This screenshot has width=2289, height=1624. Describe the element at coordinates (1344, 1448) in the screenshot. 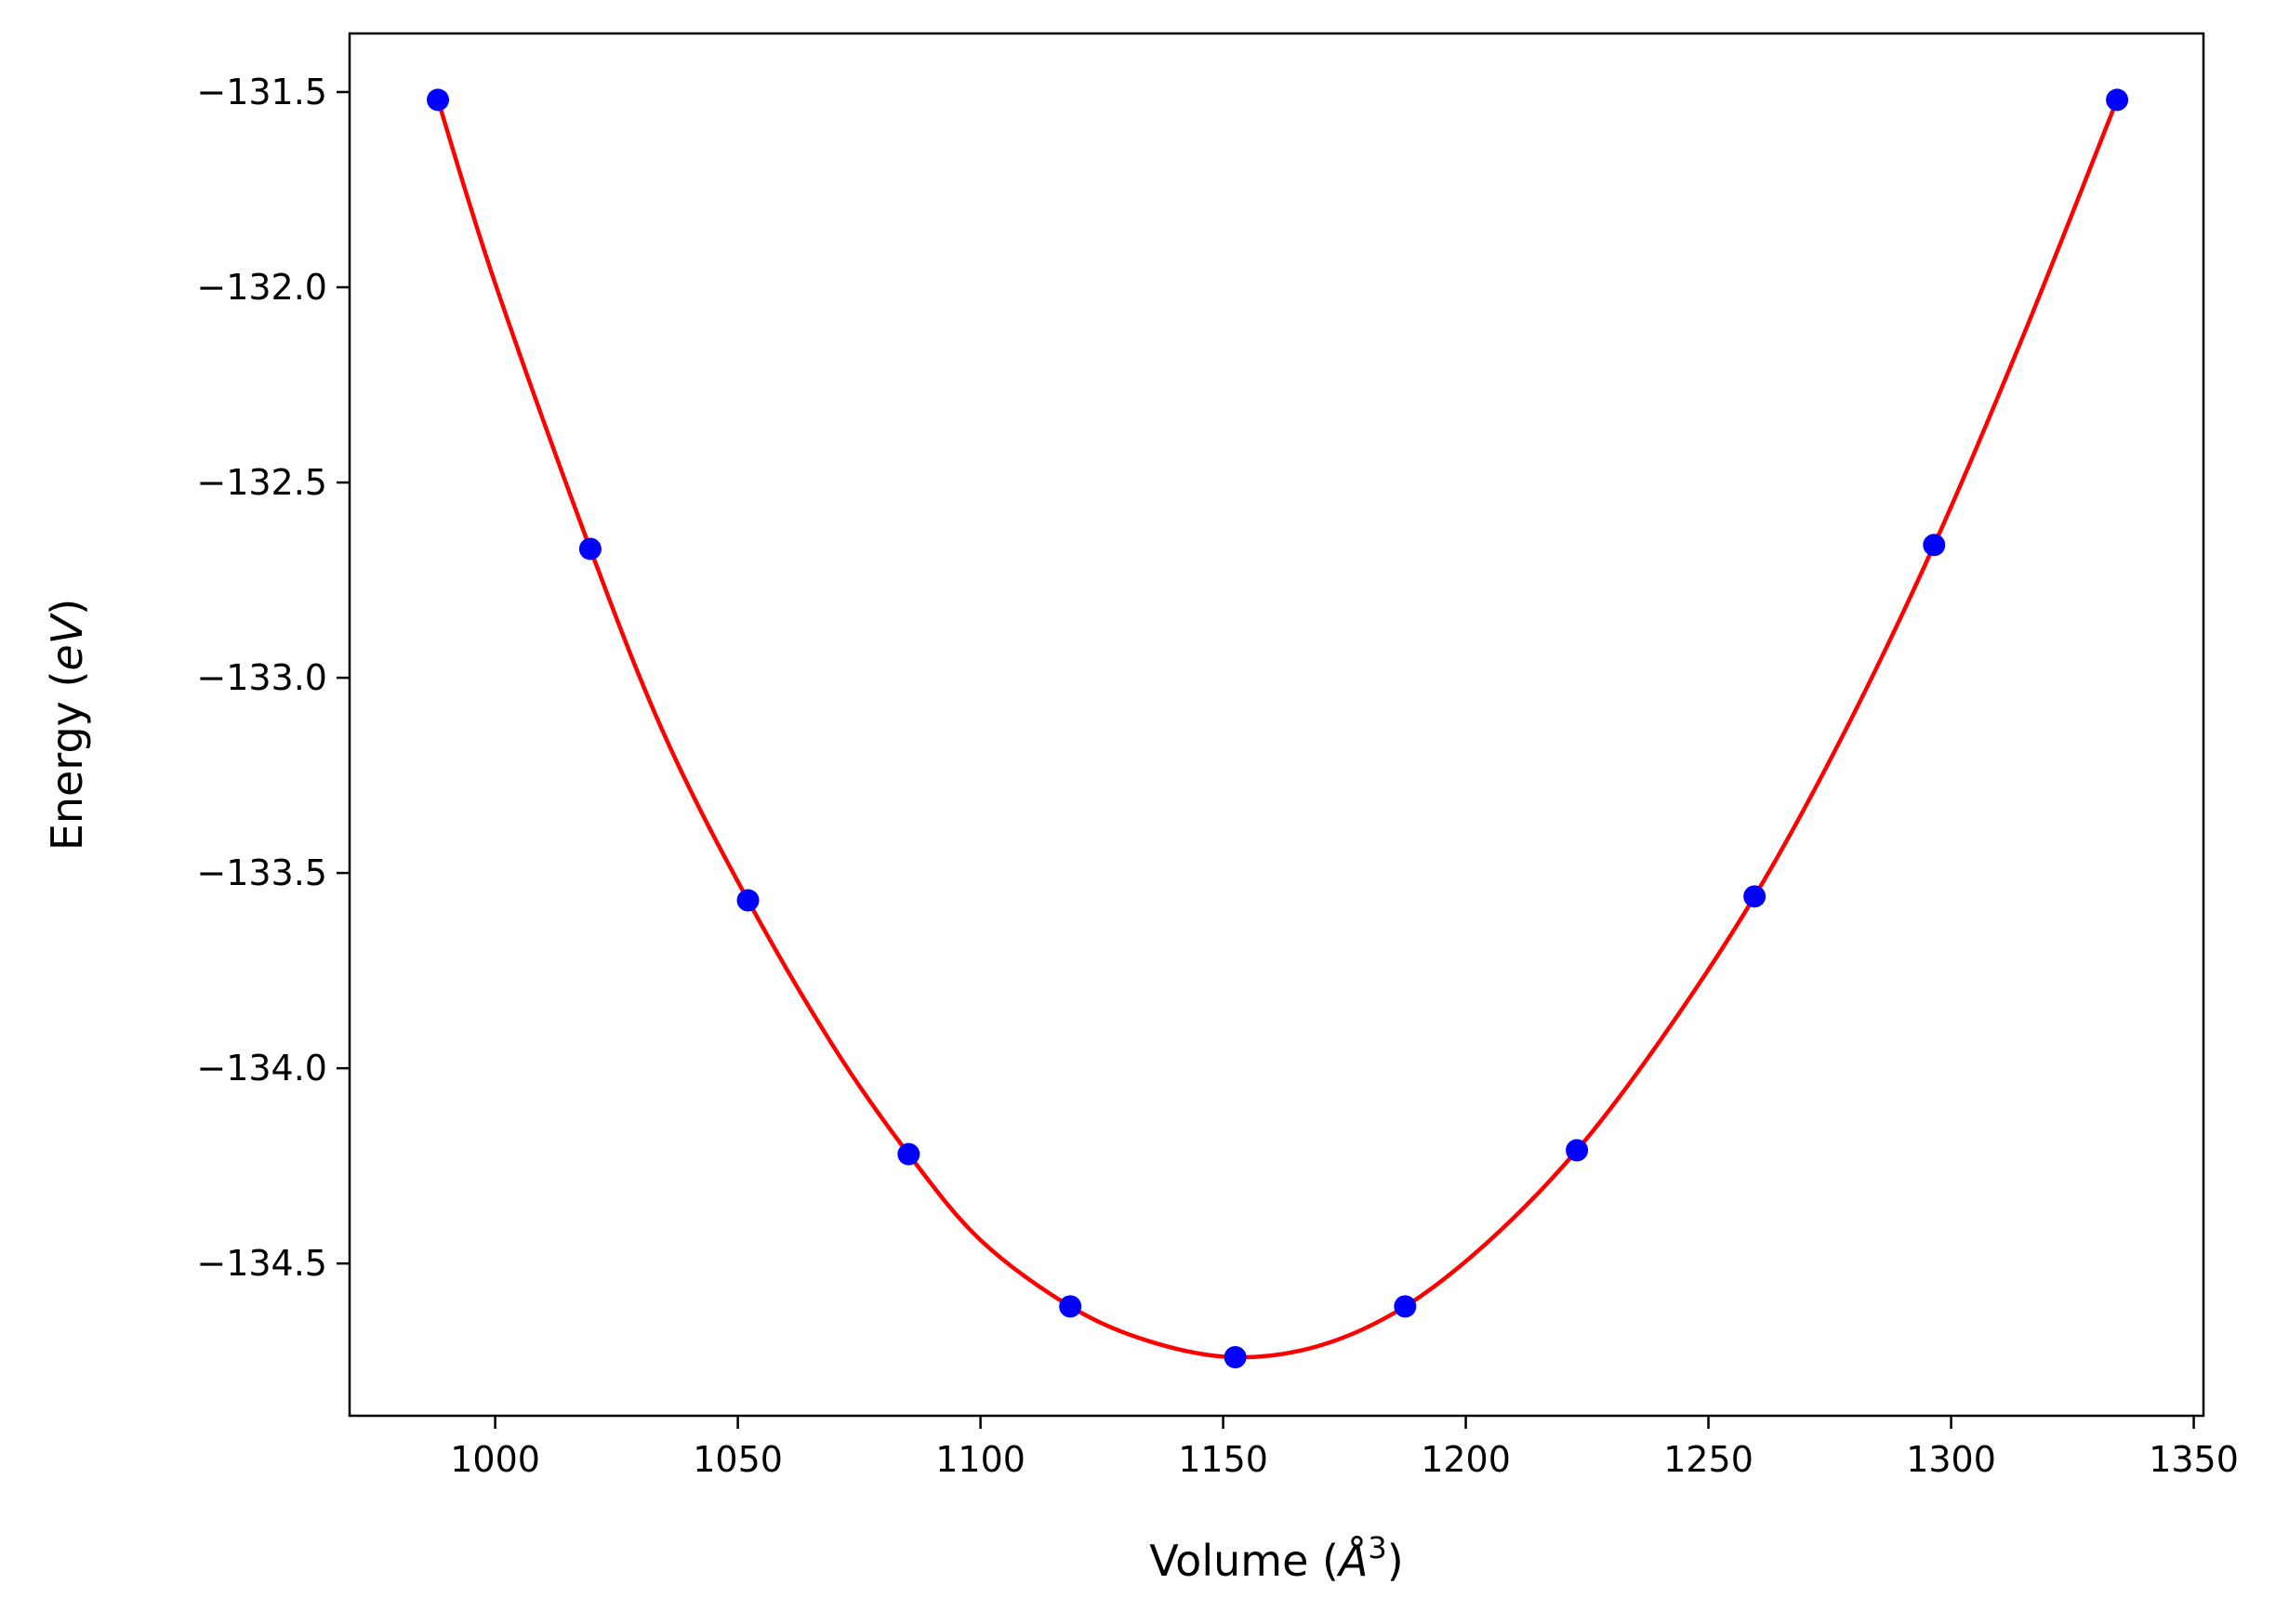

I see `x-axis-ticks: 1000 1050 1100 1150 1200 1250 1300 1350` at that location.